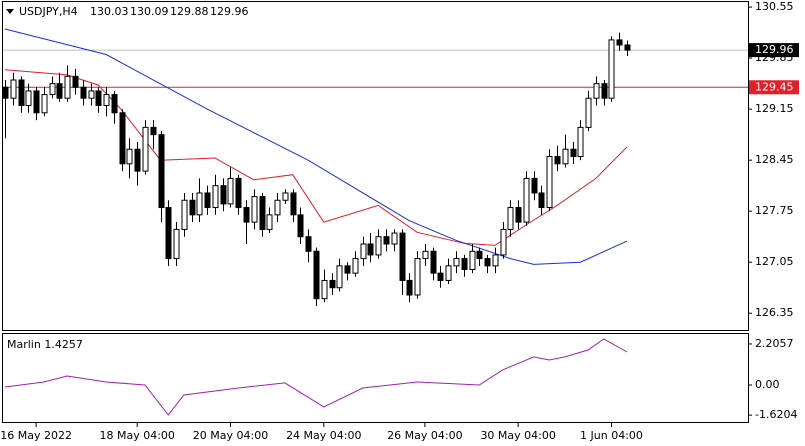  I want to click on price-label-box, so click(774, 50).